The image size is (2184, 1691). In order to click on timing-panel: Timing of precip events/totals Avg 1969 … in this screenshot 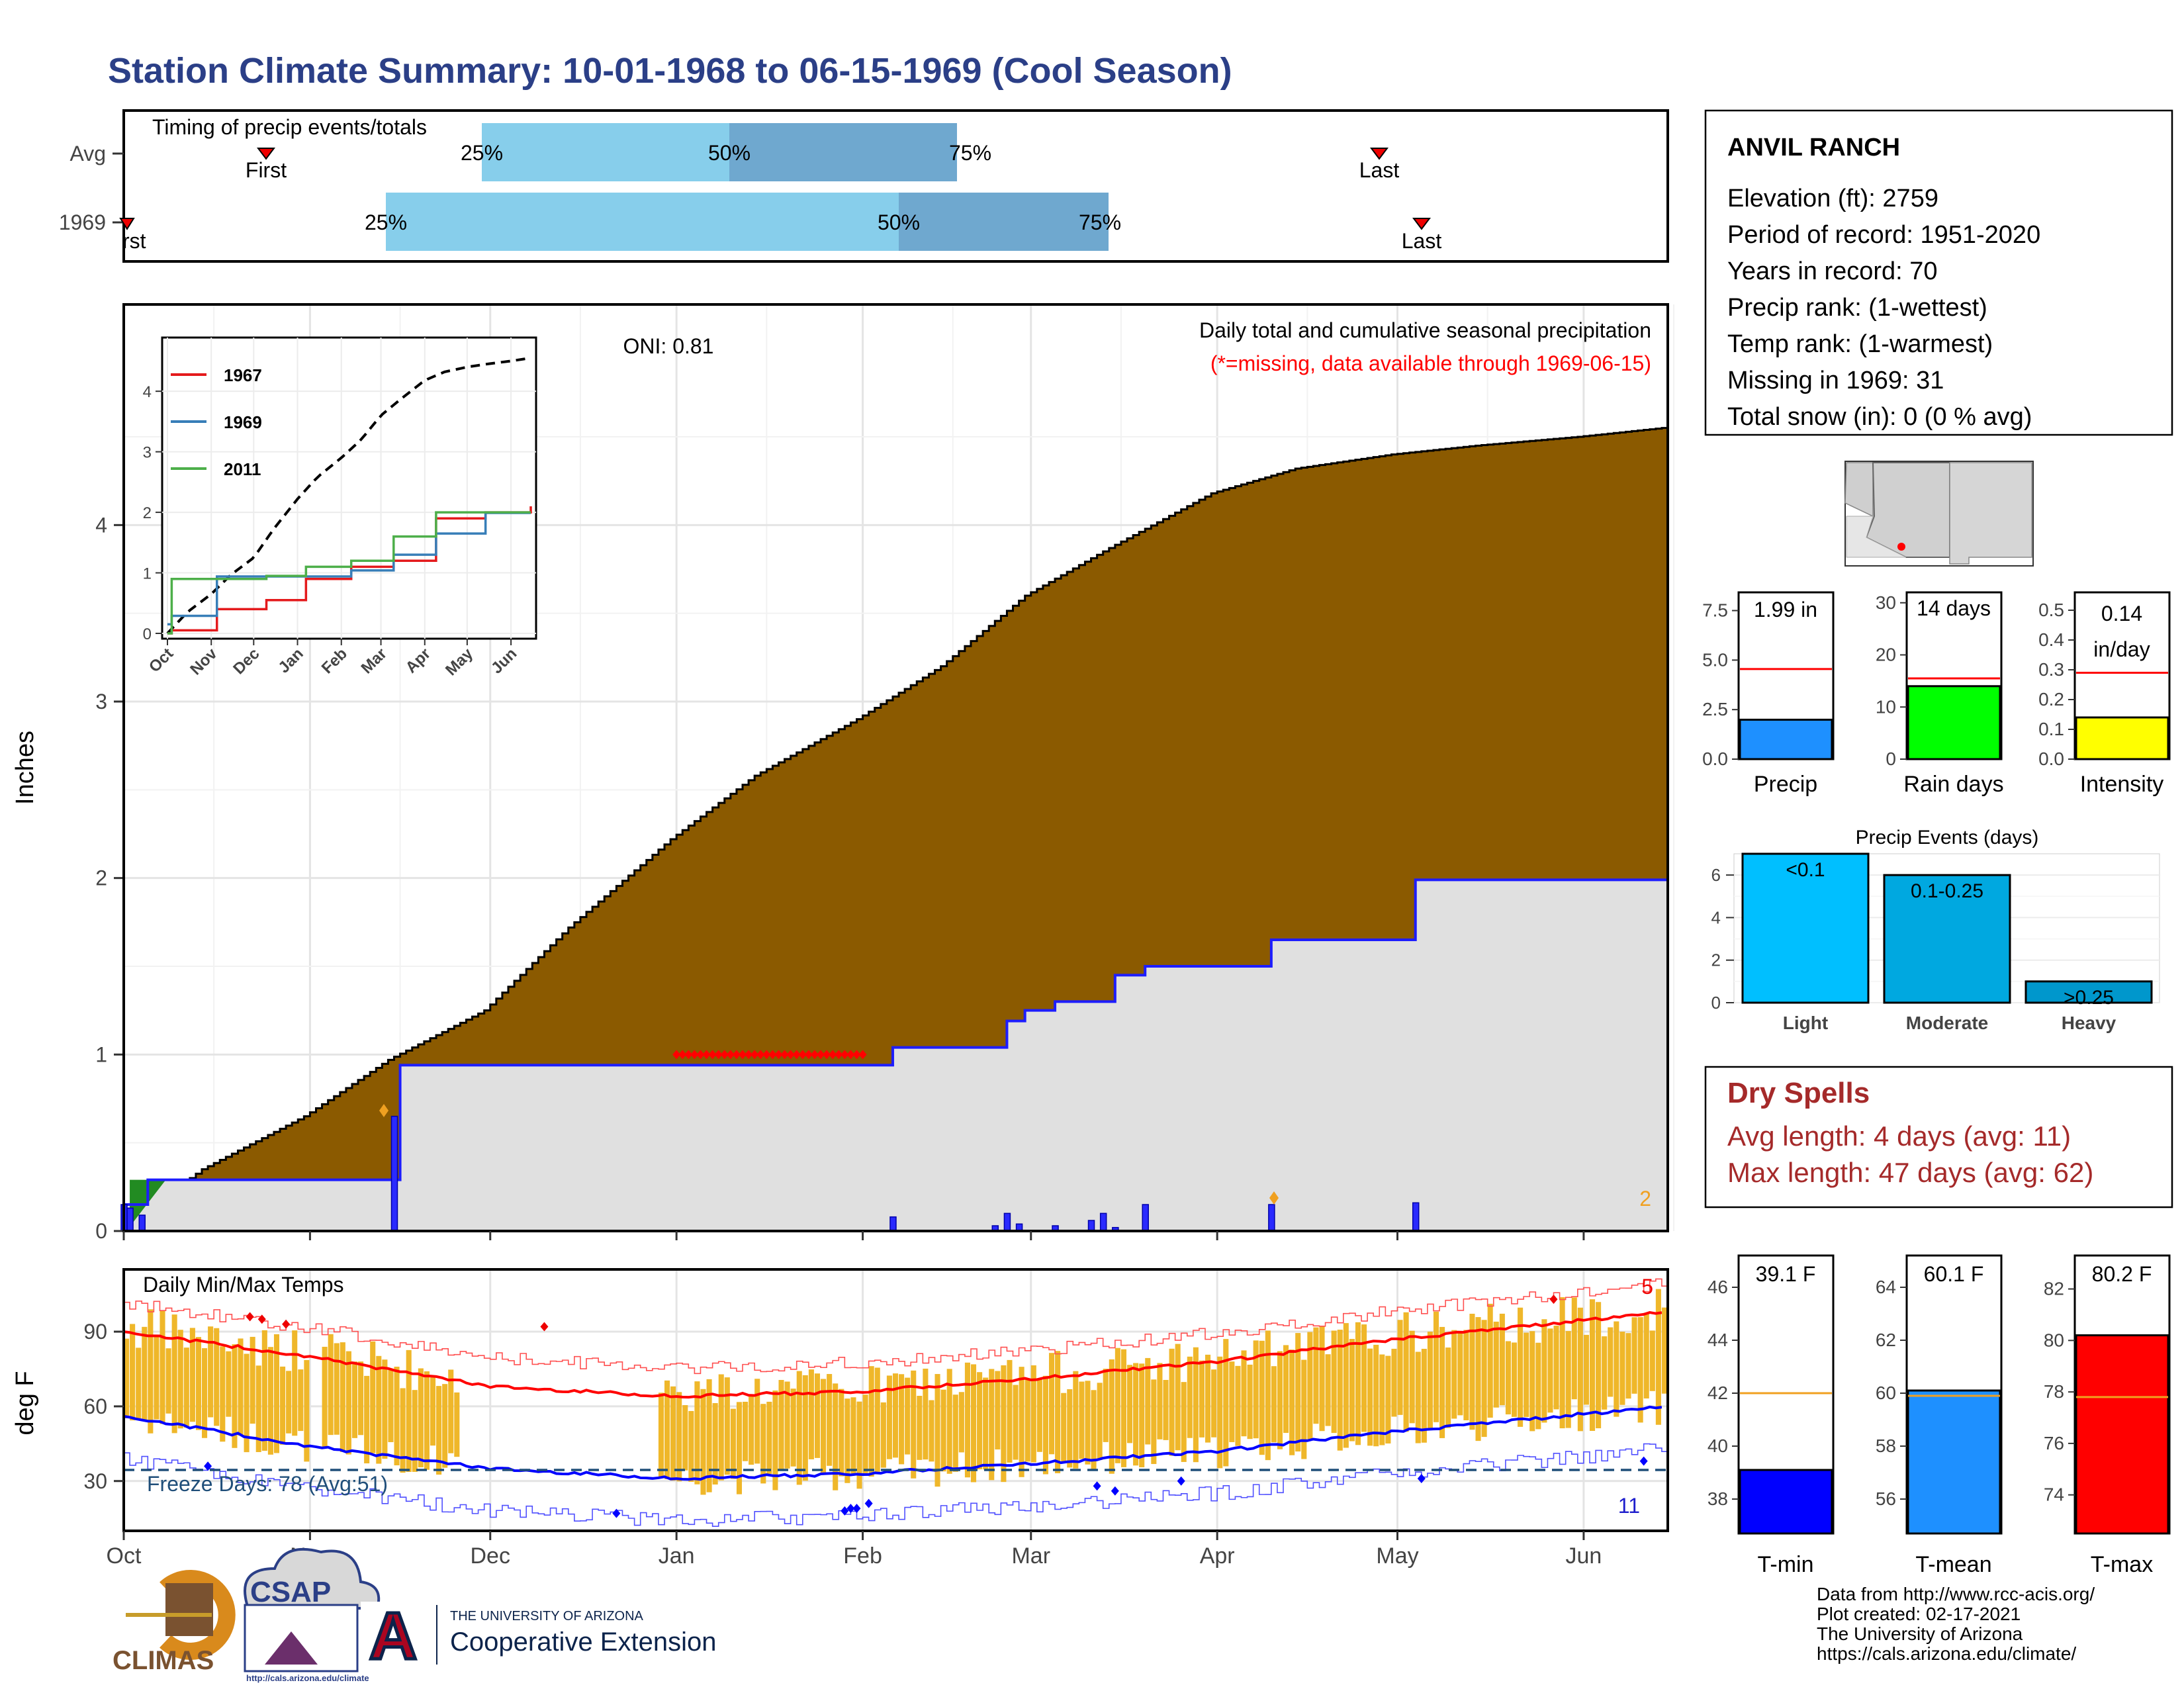, I will do `click(864, 186)`.